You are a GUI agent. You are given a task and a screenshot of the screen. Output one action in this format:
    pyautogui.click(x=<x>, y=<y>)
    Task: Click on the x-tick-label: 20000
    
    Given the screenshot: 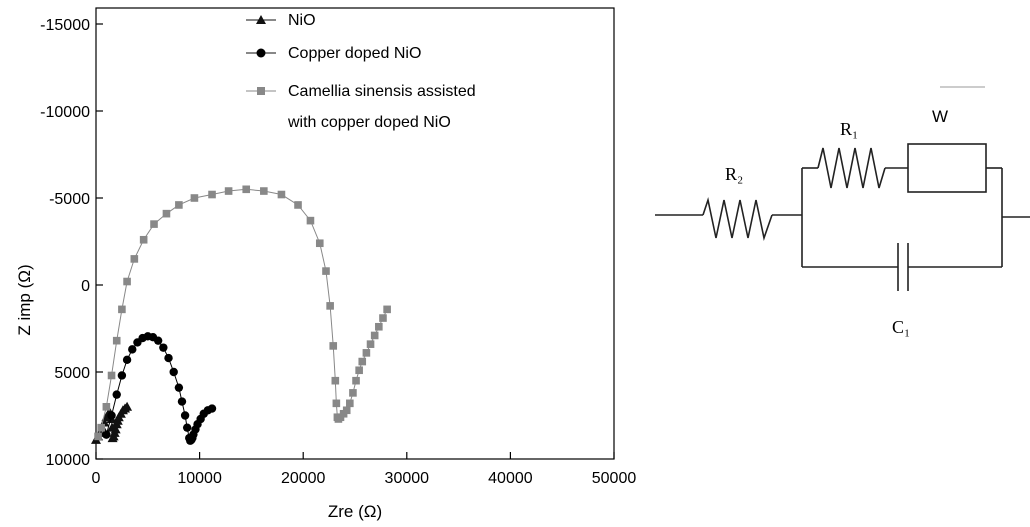 What is the action you would take?
    pyautogui.click(x=303, y=478)
    